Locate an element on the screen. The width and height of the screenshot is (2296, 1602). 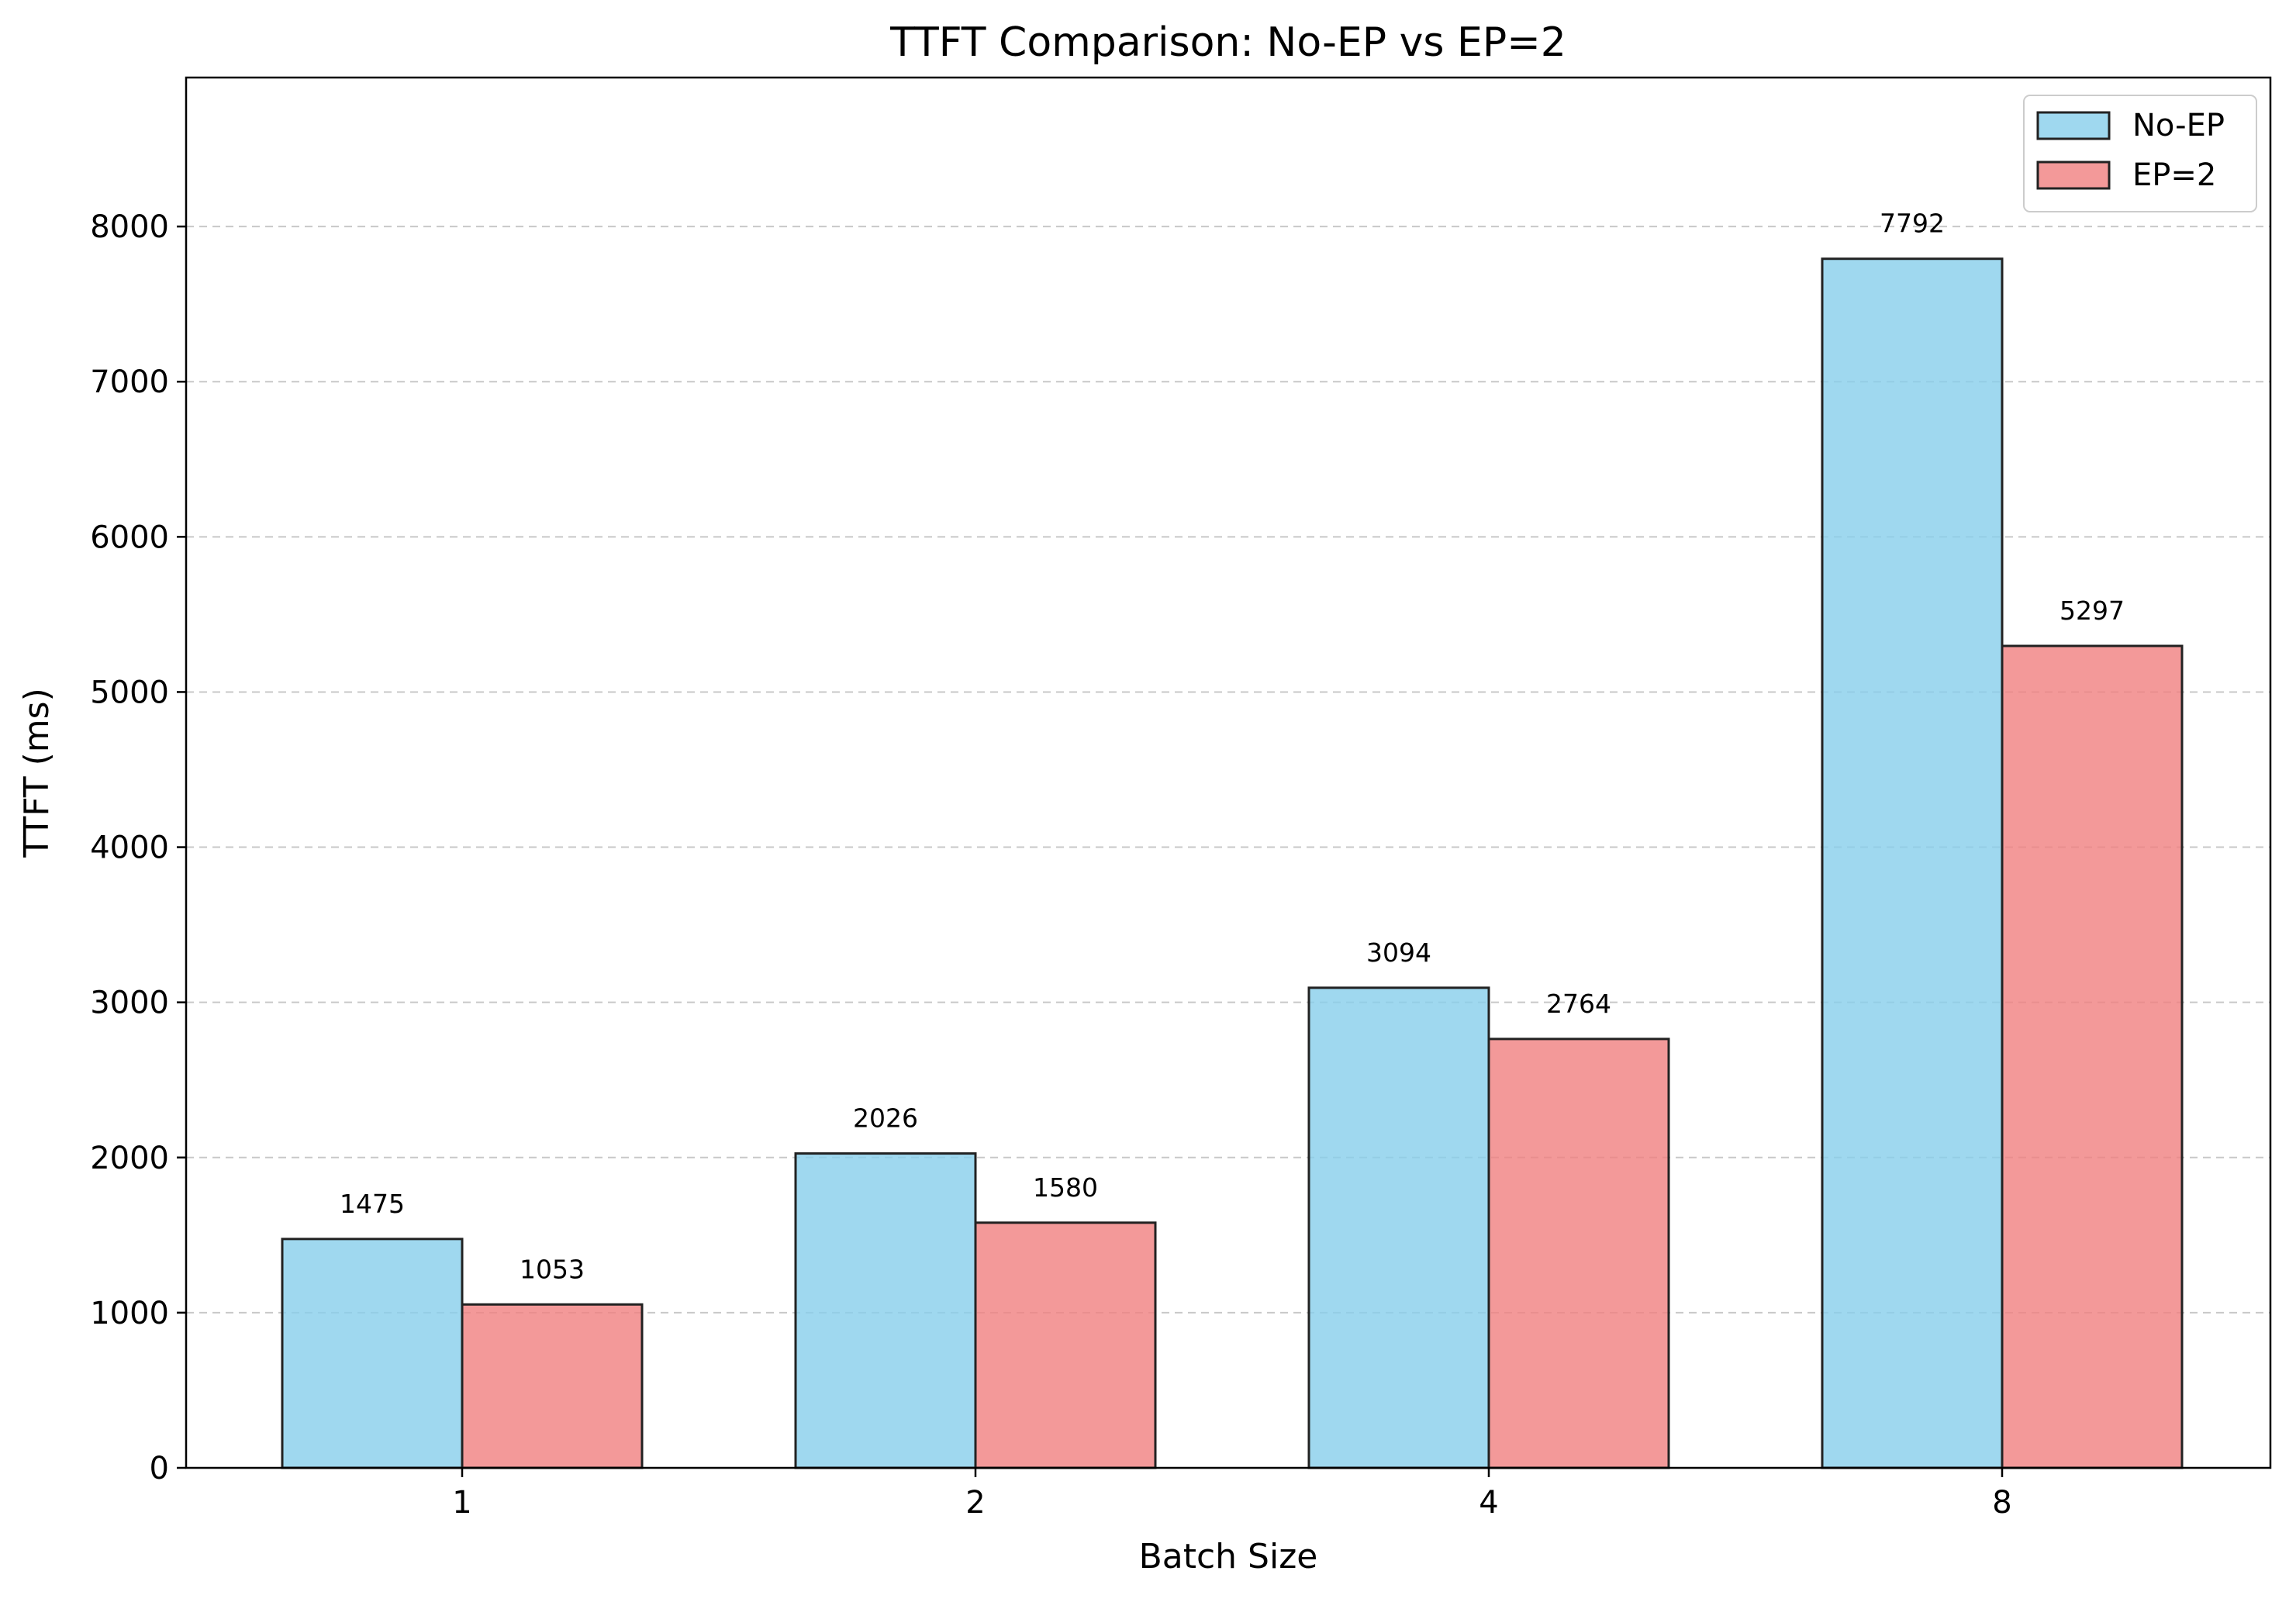
chart-title: TTFT Comparison: No-EP vs EP=2 is located at coordinates (1227, 42).